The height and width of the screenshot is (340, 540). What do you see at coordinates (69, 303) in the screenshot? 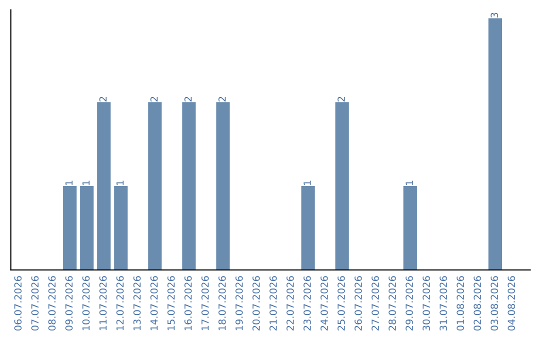
I see `x-tick-label: 09.07.2026` at bounding box center [69, 303].